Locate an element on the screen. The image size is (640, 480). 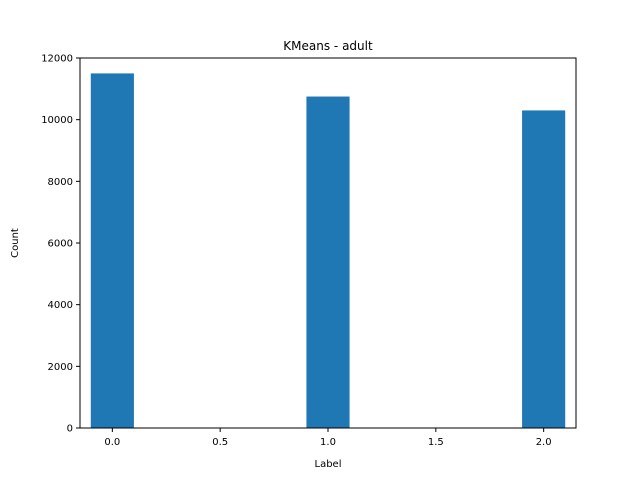
x-tick-label: 1.0 is located at coordinates (328, 442).